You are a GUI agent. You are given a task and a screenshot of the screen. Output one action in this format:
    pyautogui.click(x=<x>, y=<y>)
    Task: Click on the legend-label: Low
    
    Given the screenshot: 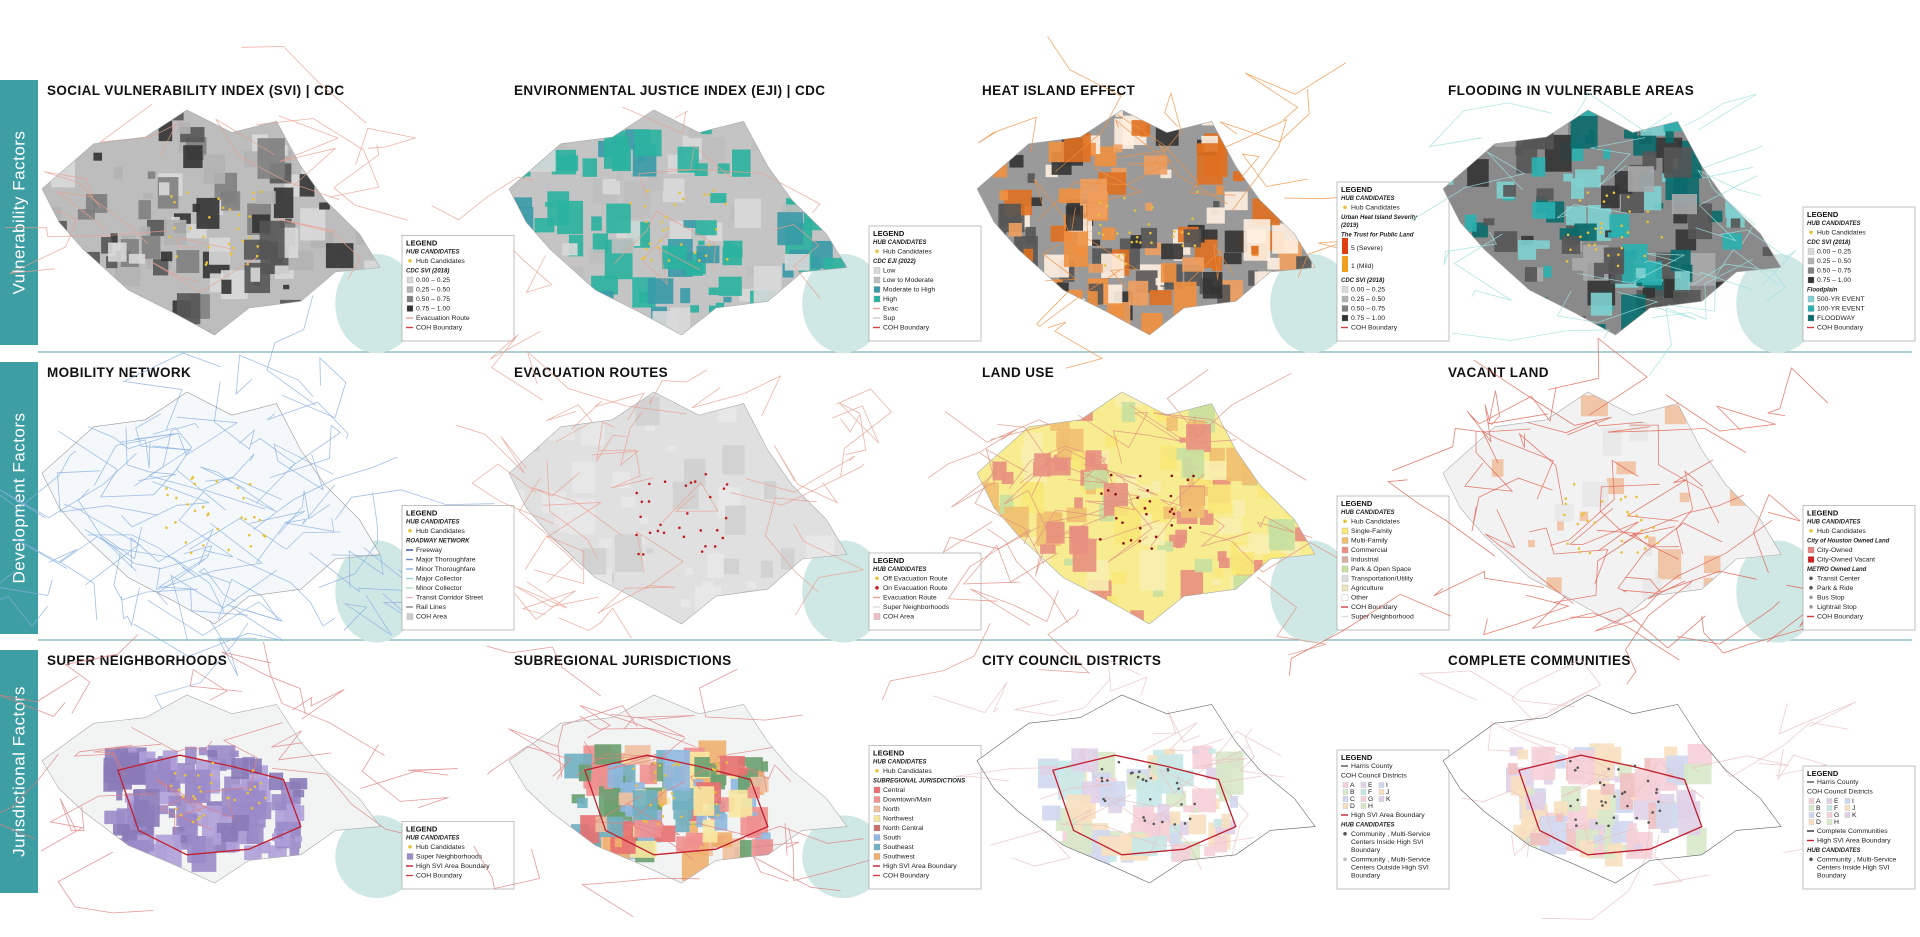 What is the action you would take?
    pyautogui.click(x=889, y=271)
    